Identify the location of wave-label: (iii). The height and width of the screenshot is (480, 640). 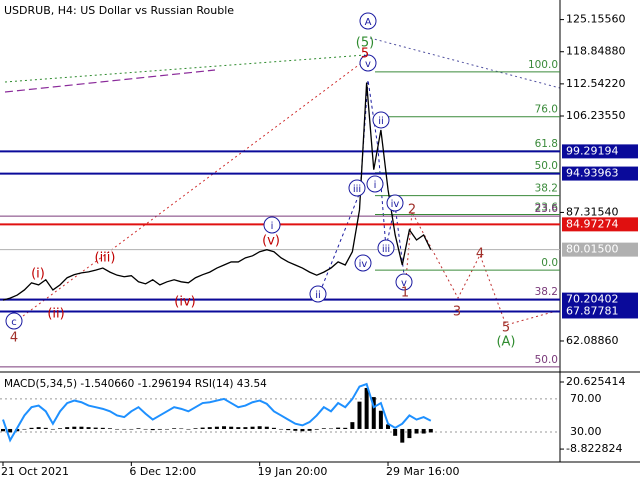
(105, 258).